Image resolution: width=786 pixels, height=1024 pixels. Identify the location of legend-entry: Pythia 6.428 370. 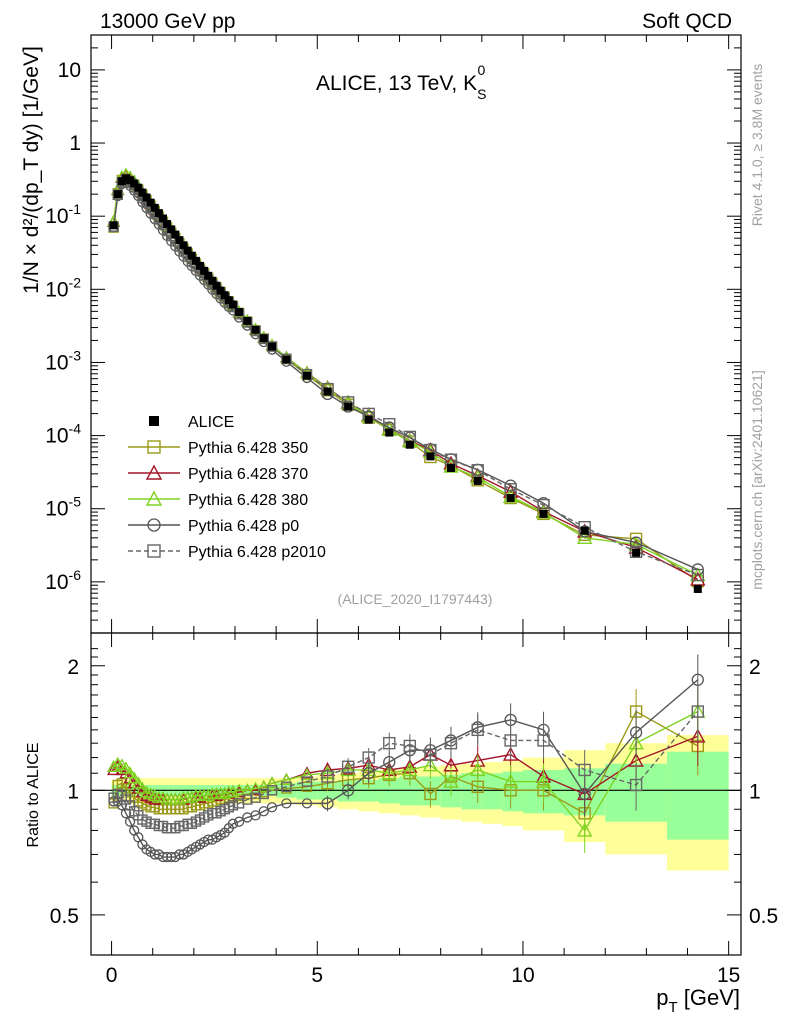
(218, 473).